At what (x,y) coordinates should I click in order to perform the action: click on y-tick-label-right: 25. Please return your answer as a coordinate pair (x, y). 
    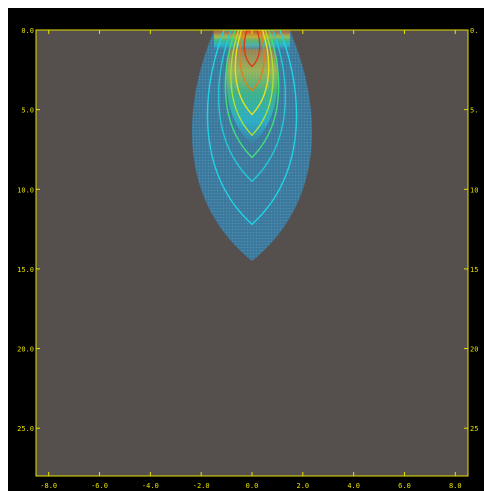
    Looking at the image, I should click on (474, 429).